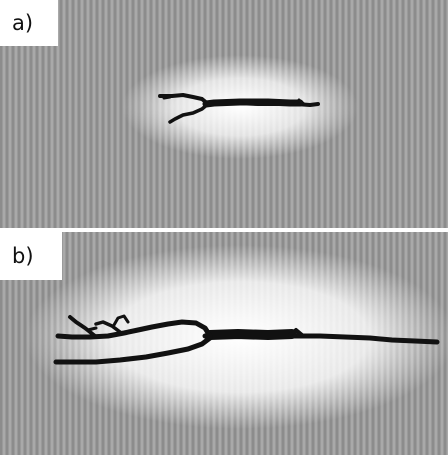 The width and height of the screenshot is (448, 455). I want to click on crack-b, so click(246, 339).